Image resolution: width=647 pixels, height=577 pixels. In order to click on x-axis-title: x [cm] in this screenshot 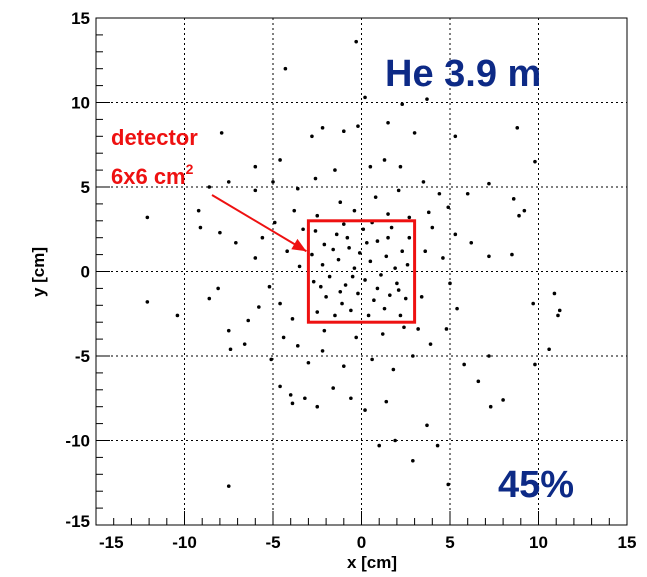, I will do `click(372, 562)`.